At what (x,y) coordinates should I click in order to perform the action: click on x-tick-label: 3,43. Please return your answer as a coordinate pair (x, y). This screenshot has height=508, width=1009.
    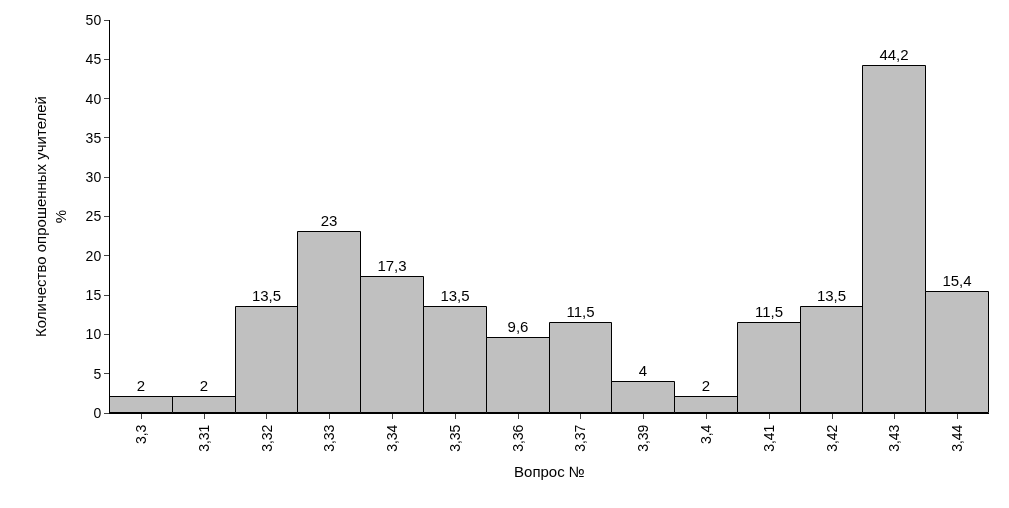
    Looking at the image, I should click on (894, 438).